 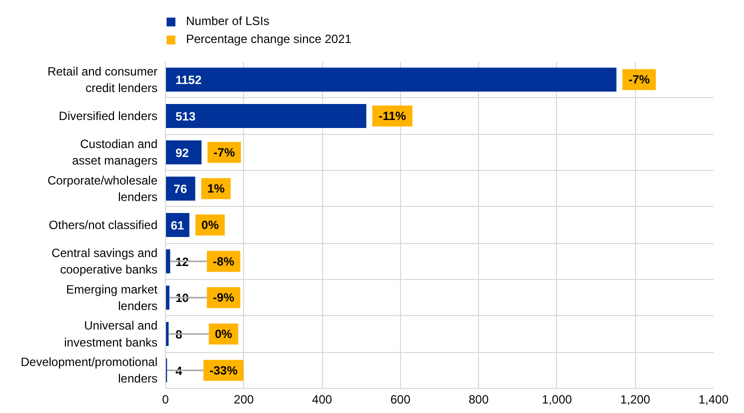 What do you see at coordinates (108, 116) in the screenshot?
I see `y-tick-label: Diversified lenders` at bounding box center [108, 116].